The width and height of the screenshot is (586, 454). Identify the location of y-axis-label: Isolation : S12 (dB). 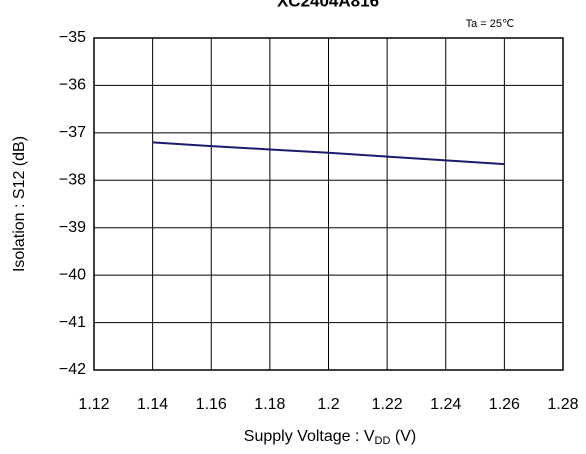
(19, 204).